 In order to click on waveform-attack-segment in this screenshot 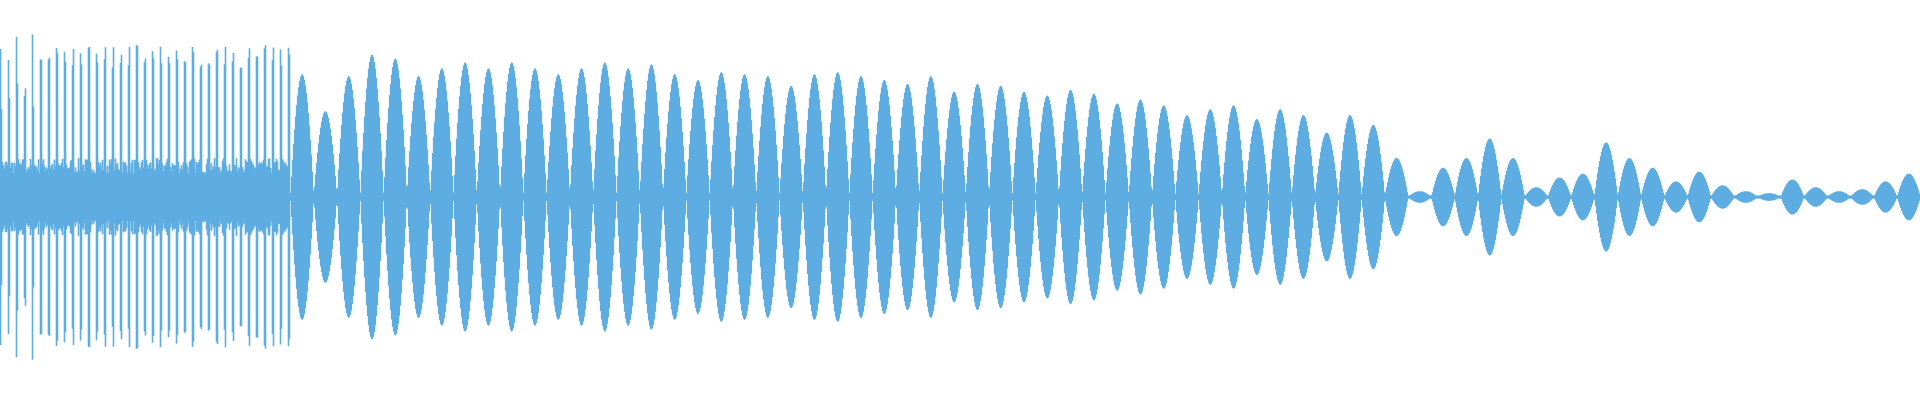, I will do `click(145, 197)`.